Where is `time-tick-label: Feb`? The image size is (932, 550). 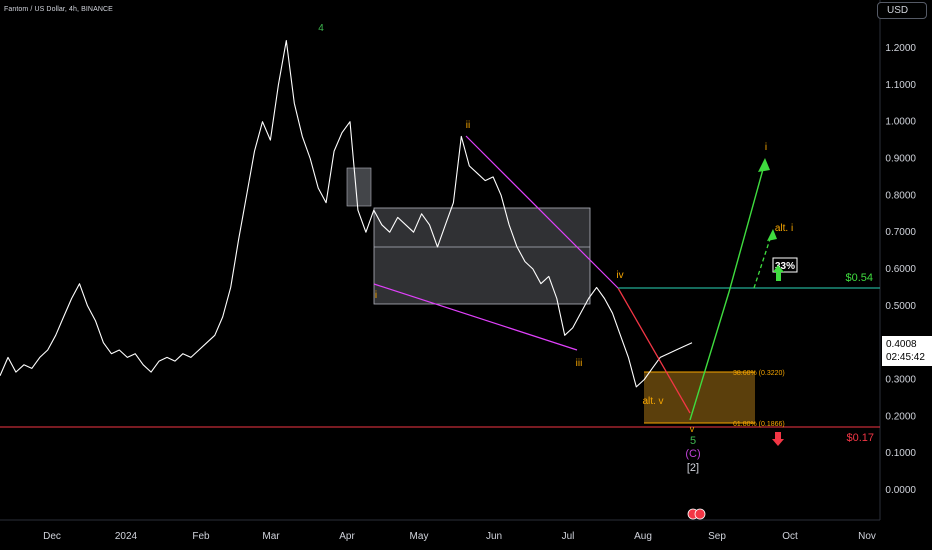
time-tick-label: Feb is located at coordinates (201, 536).